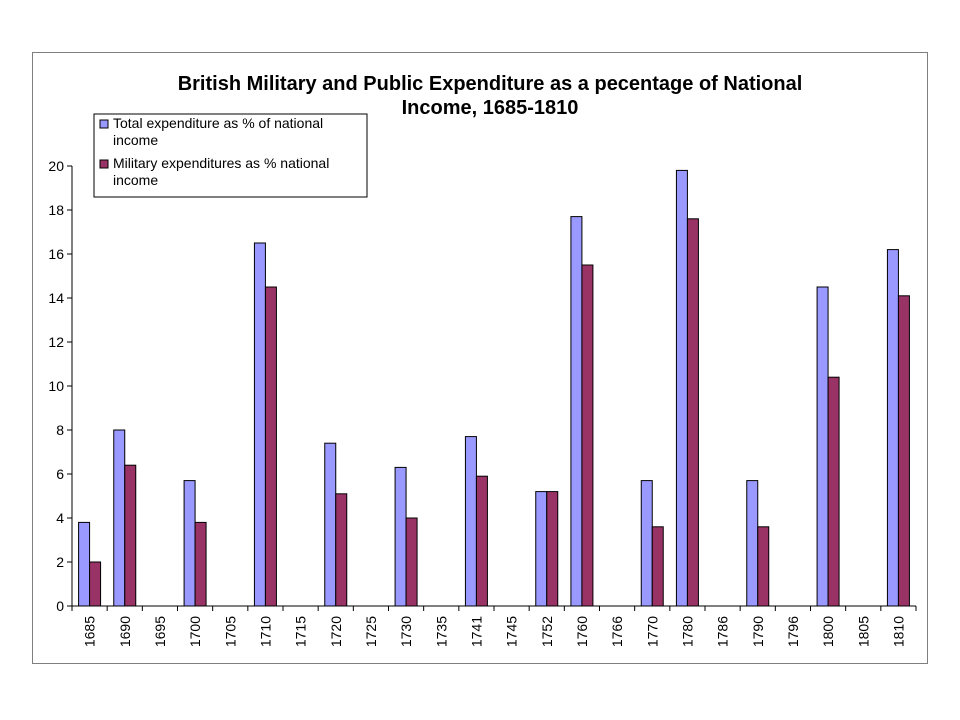 Image resolution: width=960 pixels, height=720 pixels. What do you see at coordinates (230, 631) in the screenshot?
I see `x-tick-label: 1705` at bounding box center [230, 631].